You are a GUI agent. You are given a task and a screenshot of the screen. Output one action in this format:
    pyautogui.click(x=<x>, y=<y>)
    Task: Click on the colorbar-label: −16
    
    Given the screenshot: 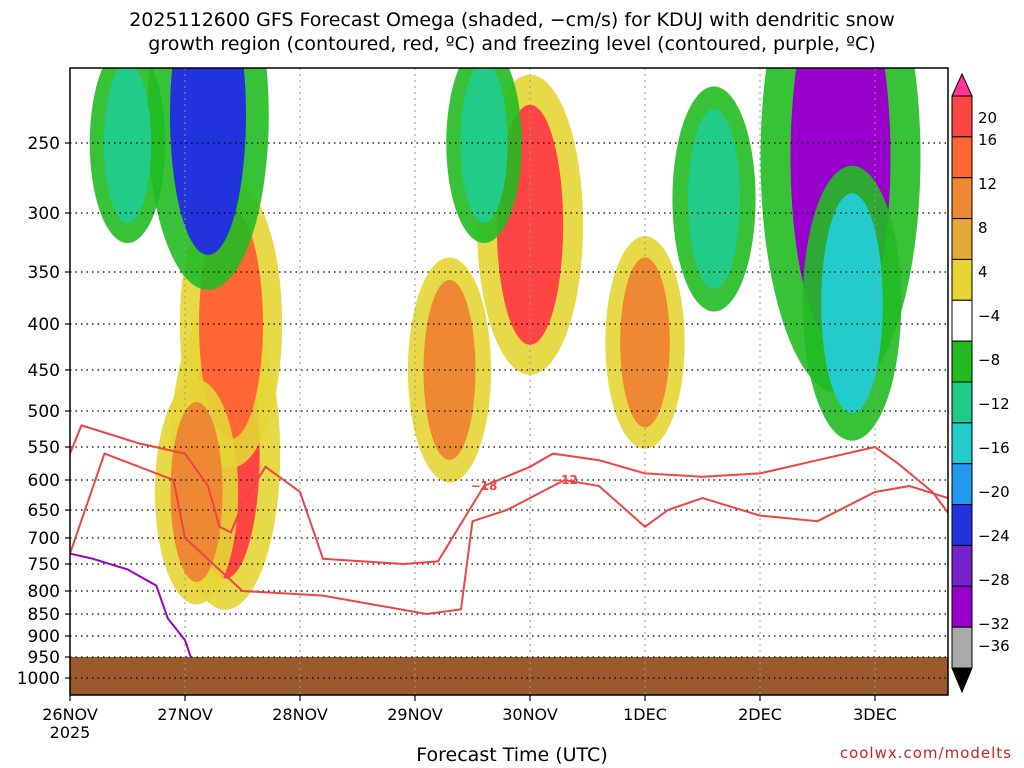 What is the action you would take?
    pyautogui.click(x=994, y=448)
    